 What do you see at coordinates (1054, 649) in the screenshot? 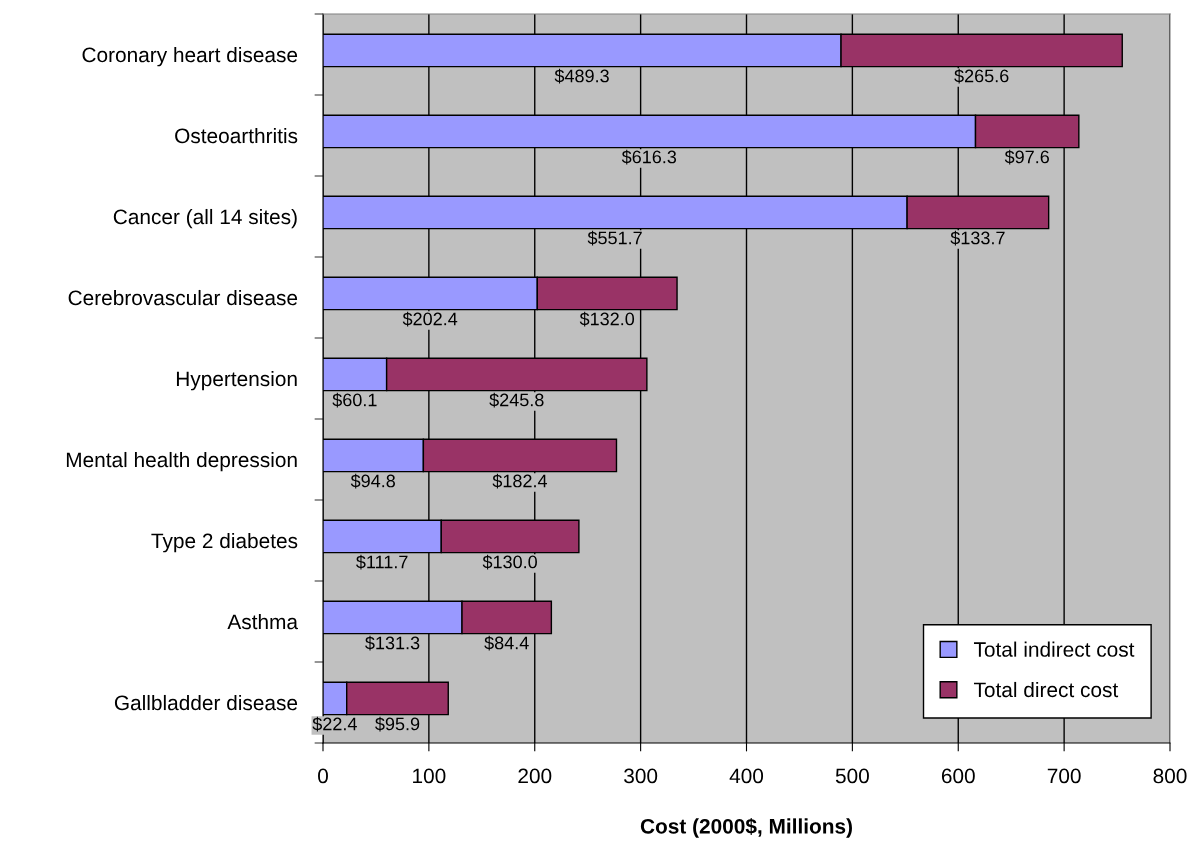
I see `legend-label: Total indirect cost` at bounding box center [1054, 649].